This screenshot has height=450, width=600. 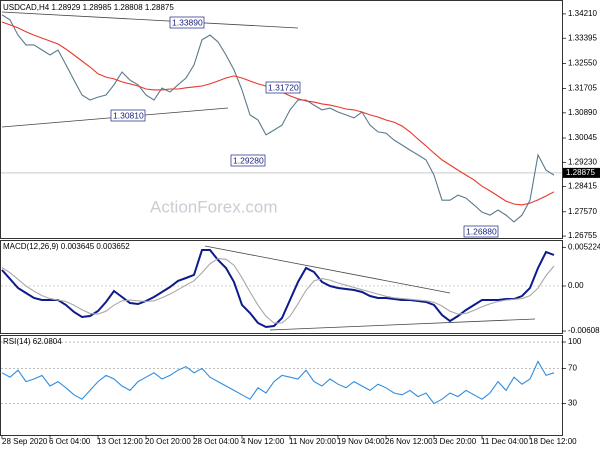 I want to click on x-tick-label: 19 Nov 04:00, so click(x=361, y=441).